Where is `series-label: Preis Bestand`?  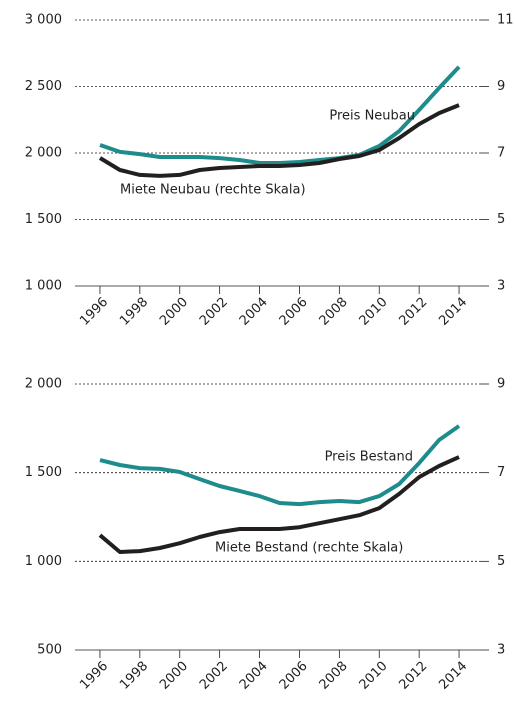 series-label: Preis Bestand is located at coordinates (369, 457).